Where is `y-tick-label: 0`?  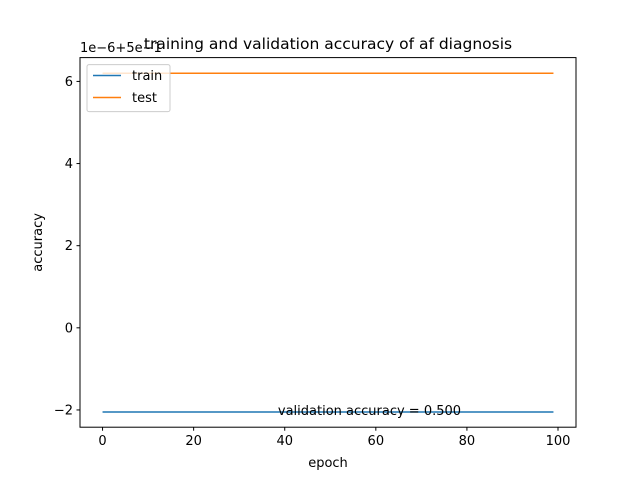 y-tick-label: 0 is located at coordinates (69, 328).